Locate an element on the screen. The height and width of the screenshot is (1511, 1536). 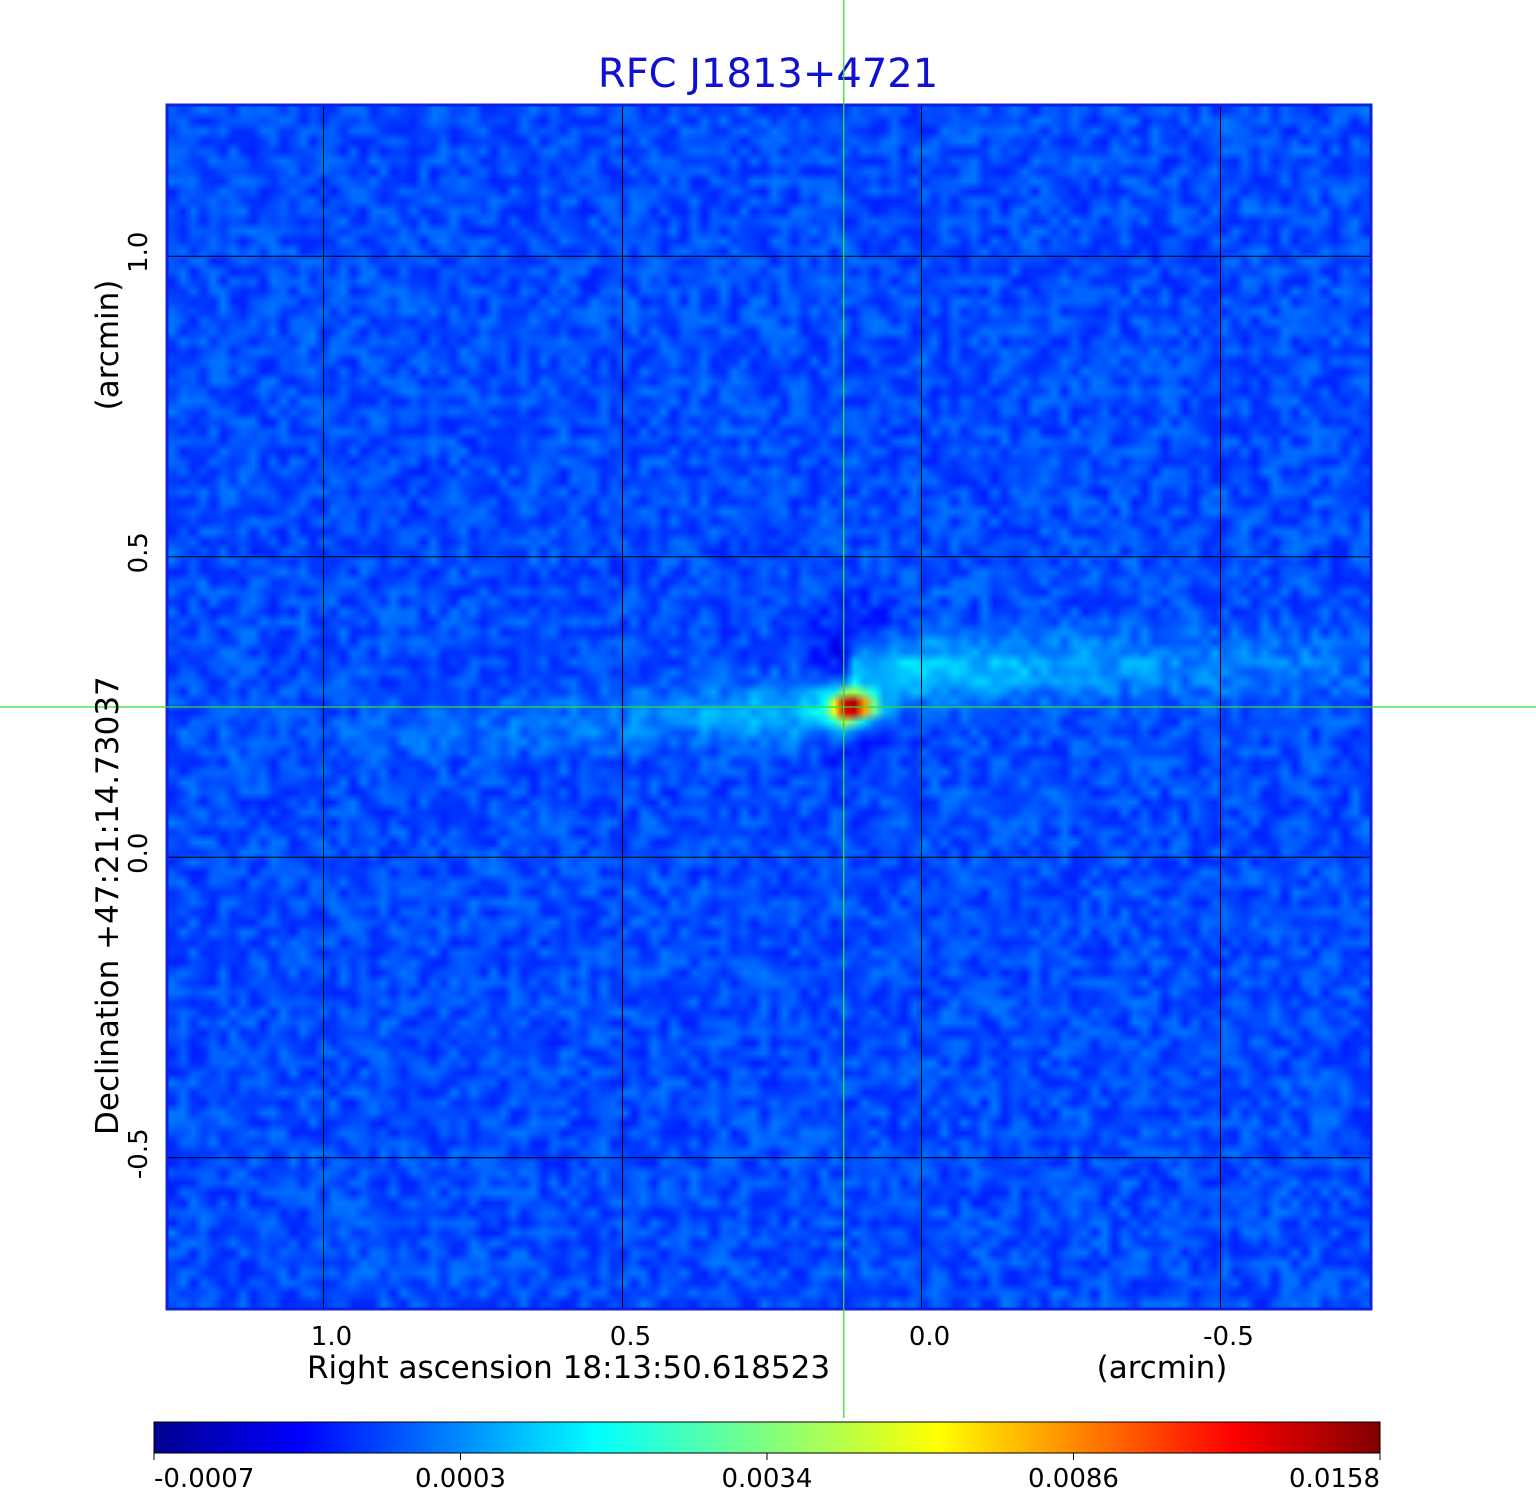
y-axis-unit: (arcmin) is located at coordinates (108, 345).